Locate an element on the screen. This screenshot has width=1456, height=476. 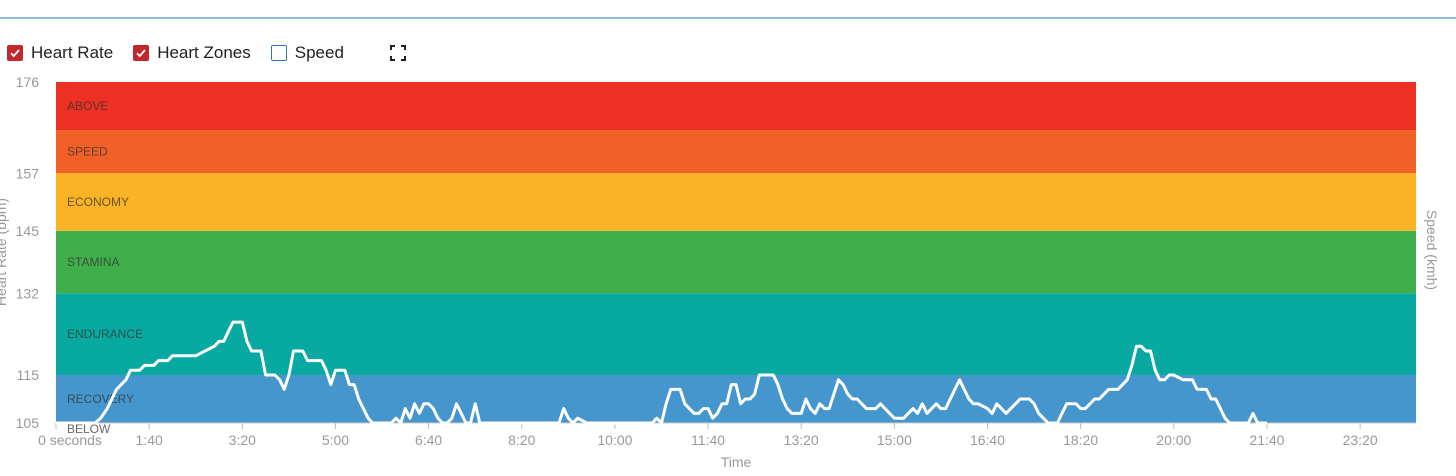
heart-rate-toggle: Heart Rate is located at coordinates (60, 53).